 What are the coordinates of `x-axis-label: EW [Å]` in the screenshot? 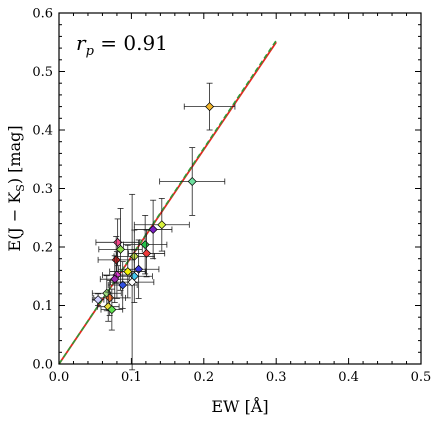 It's located at (239, 406).